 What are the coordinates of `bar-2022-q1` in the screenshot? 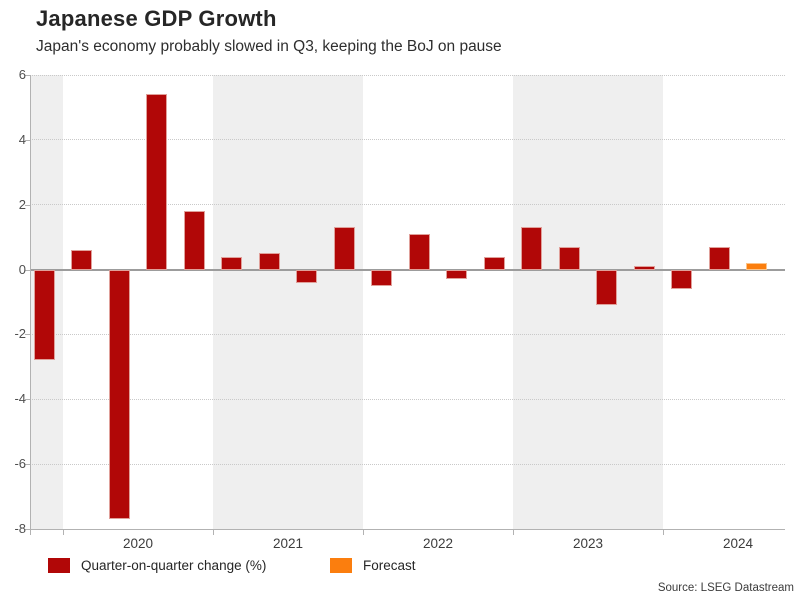 It's located at (382, 277).